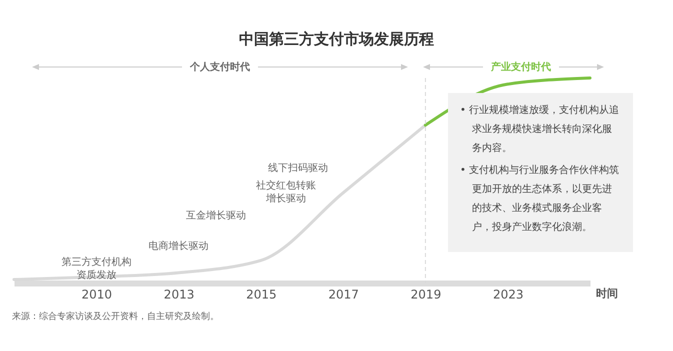  I want to click on x-tick-label: 2023, so click(508, 295).